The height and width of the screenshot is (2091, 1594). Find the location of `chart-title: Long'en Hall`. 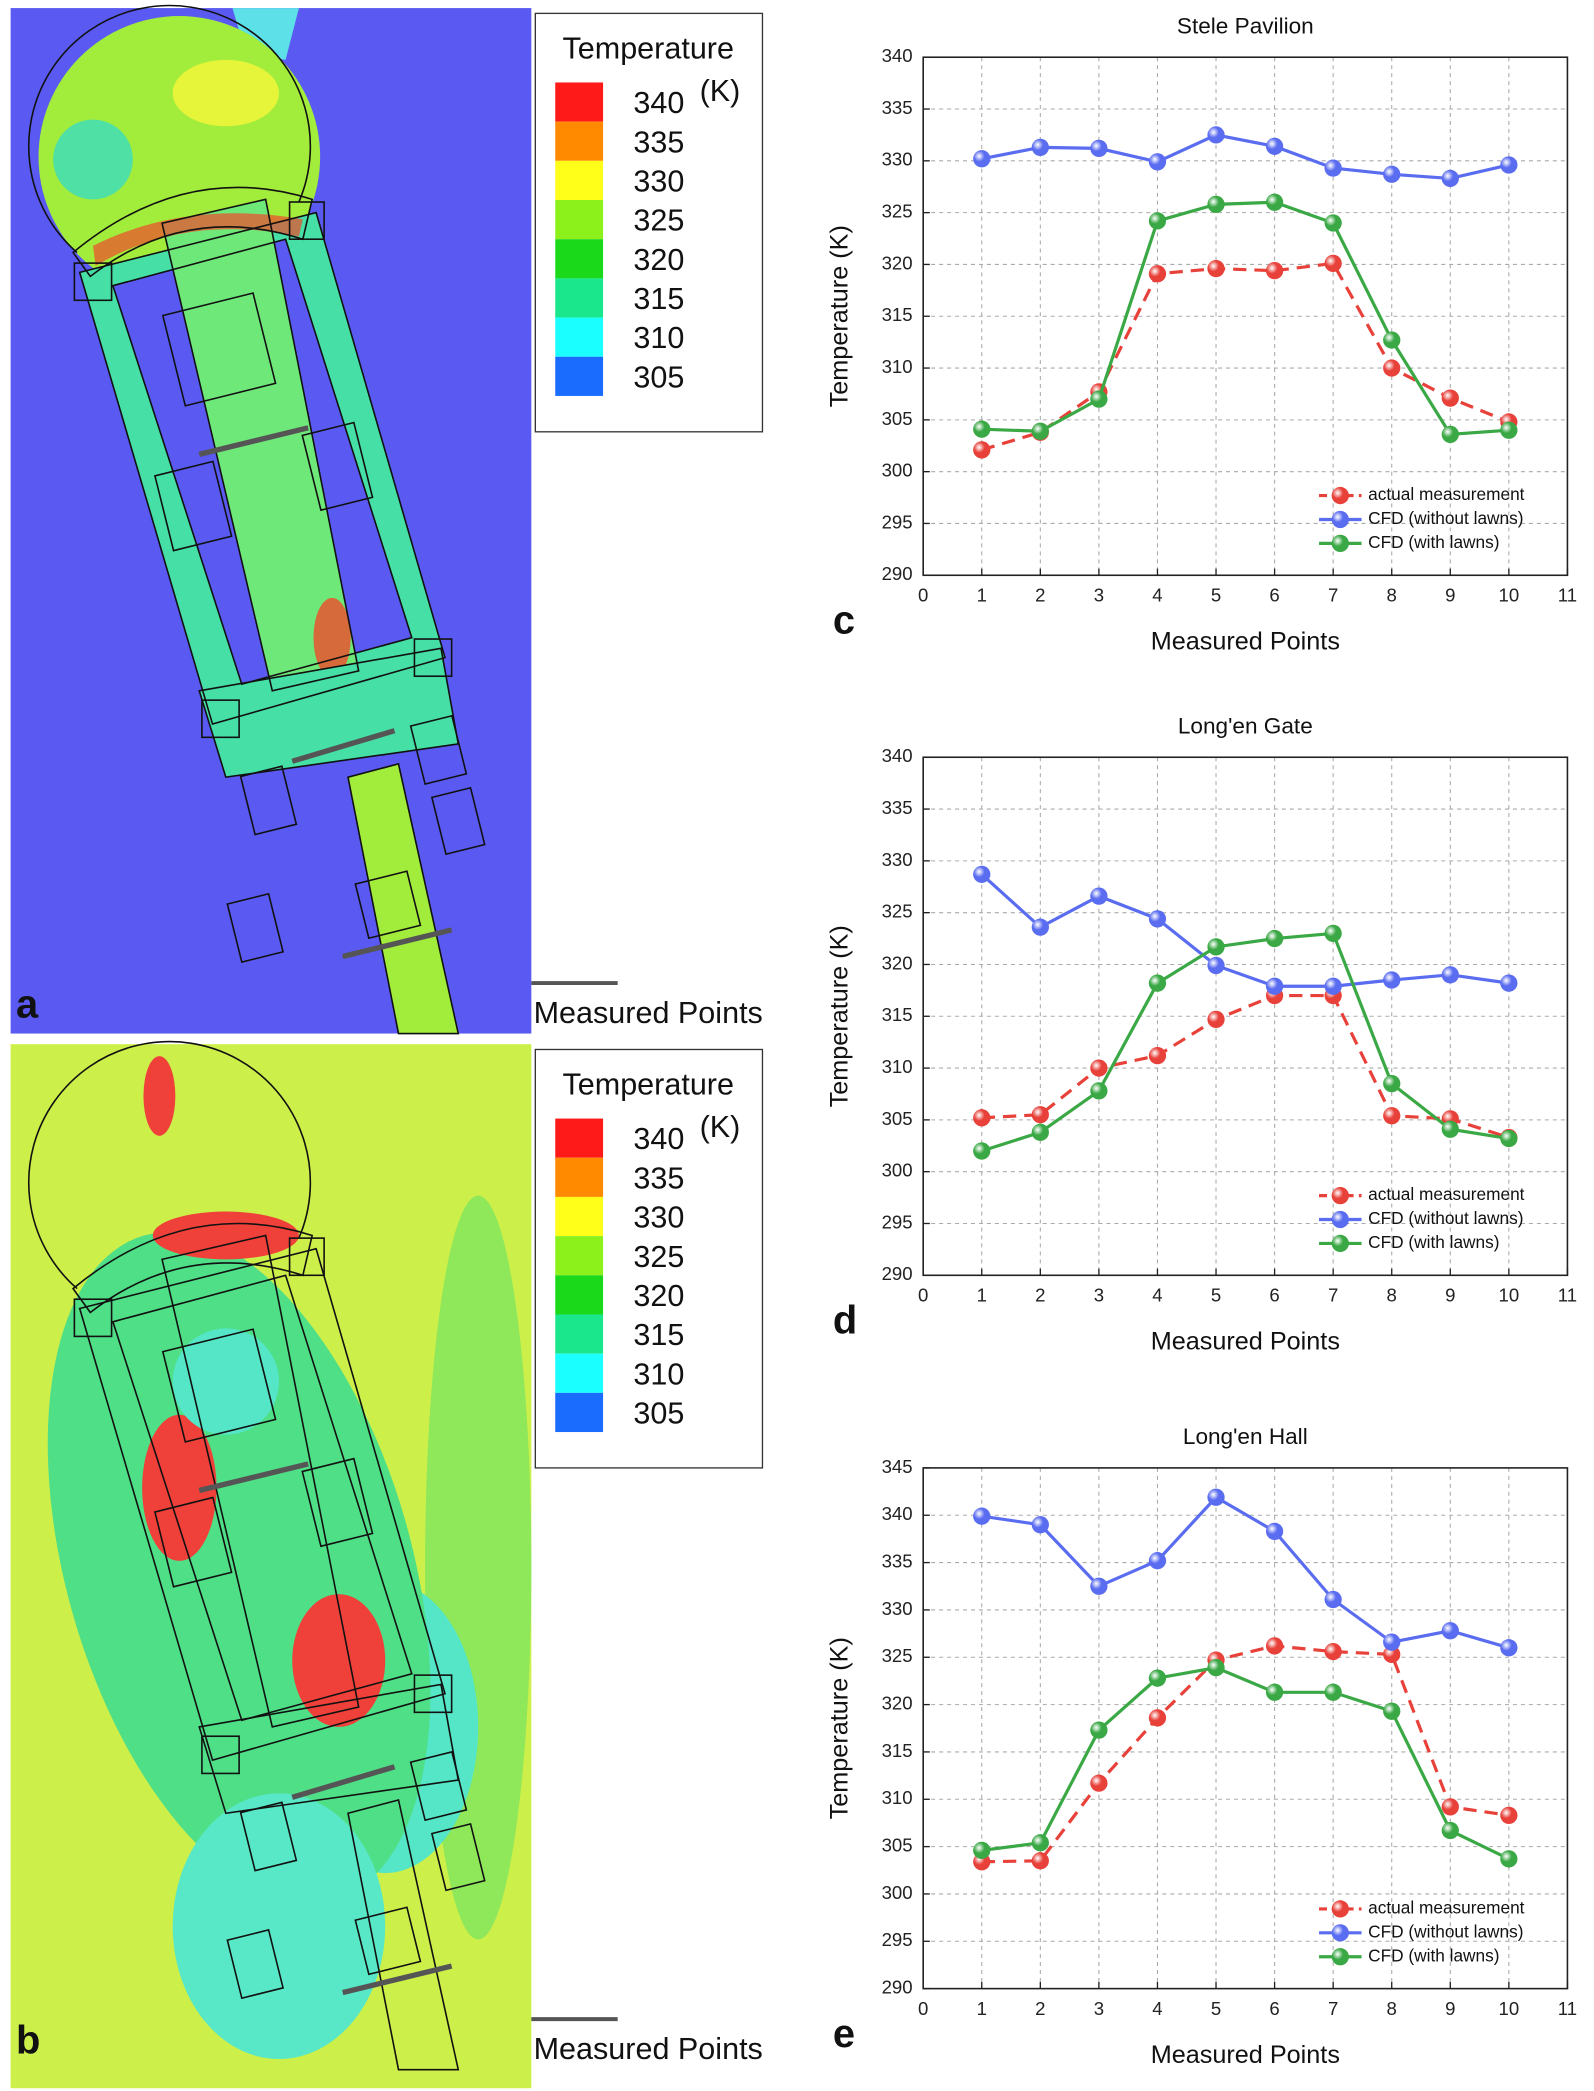

chart-title: Long'en Hall is located at coordinates (1245, 1436).